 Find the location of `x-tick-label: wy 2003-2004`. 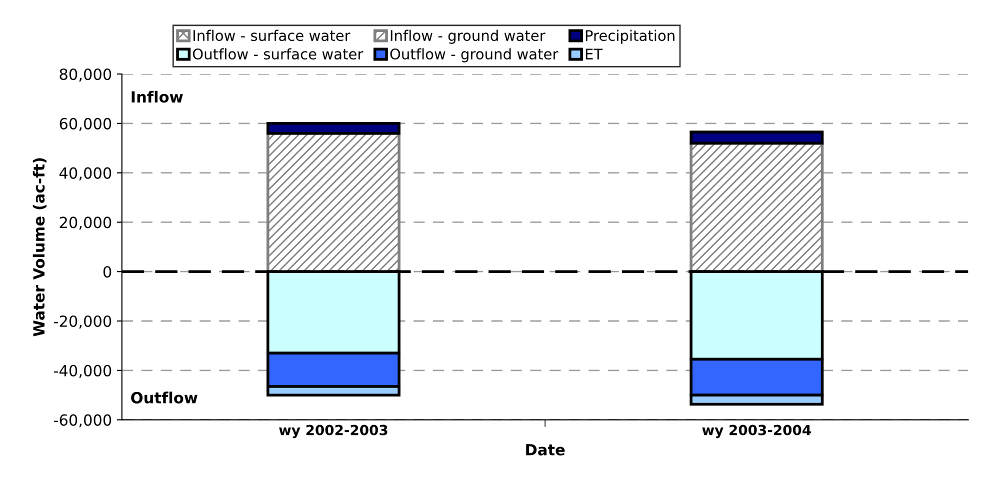

x-tick-label: wy 2003-2004 is located at coordinates (756, 431).